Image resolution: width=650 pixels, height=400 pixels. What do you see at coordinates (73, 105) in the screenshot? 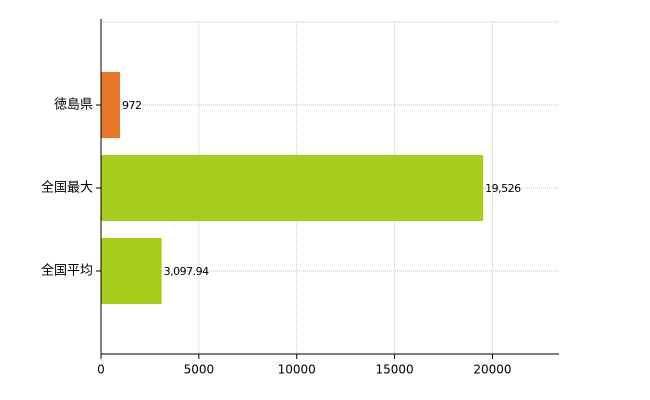
I see `y-tick-label: 徳島県` at bounding box center [73, 105].